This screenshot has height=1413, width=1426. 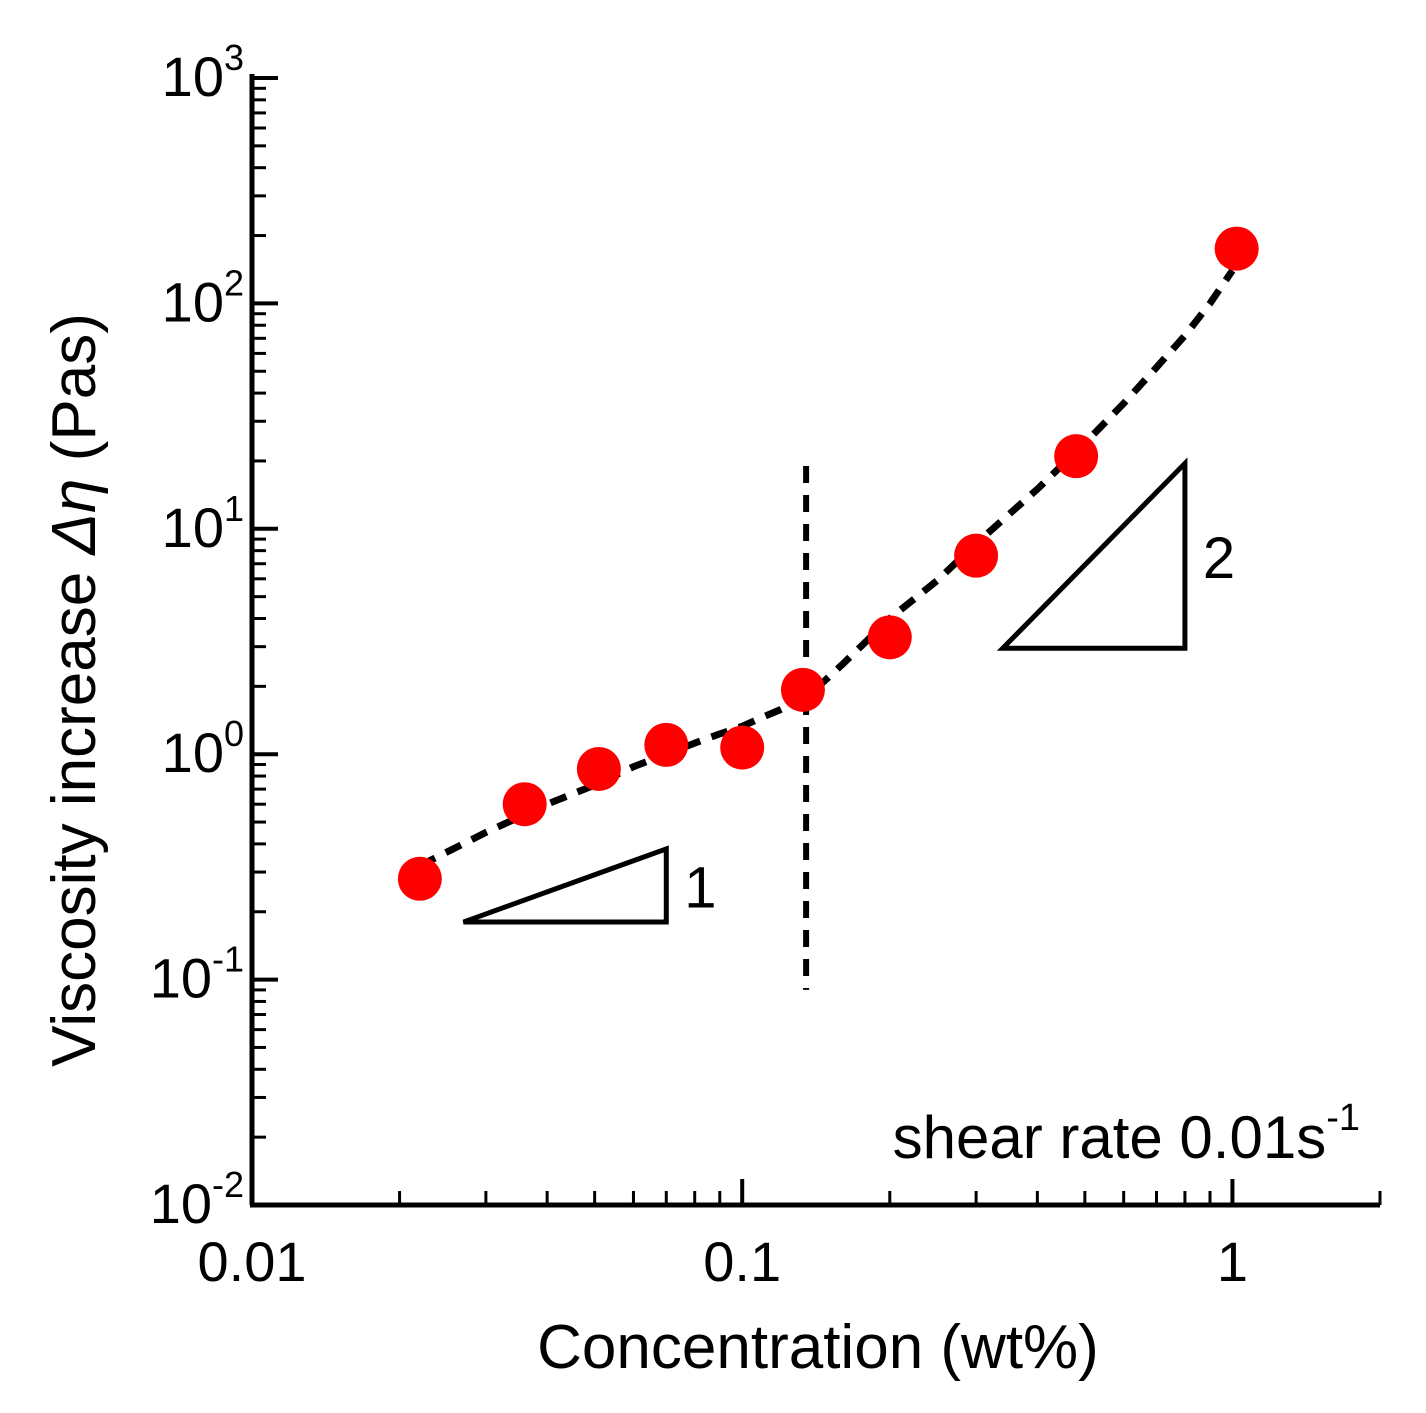 I want to click on x-axis-label: Concentration (wt%), so click(x=818, y=1347).